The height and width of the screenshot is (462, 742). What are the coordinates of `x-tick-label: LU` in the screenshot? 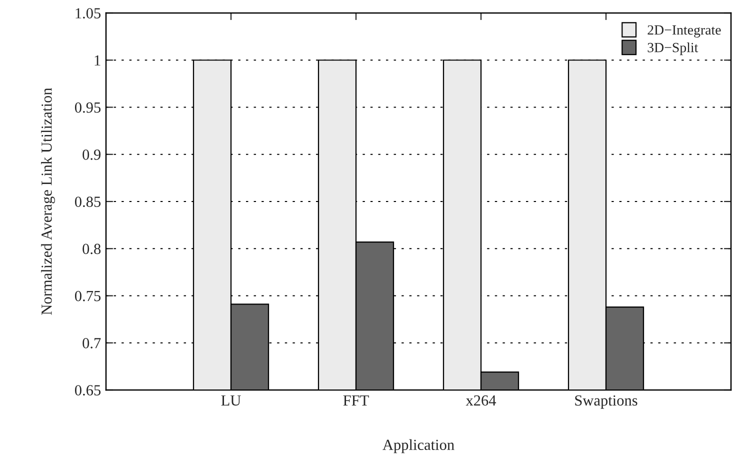 It's located at (231, 400).